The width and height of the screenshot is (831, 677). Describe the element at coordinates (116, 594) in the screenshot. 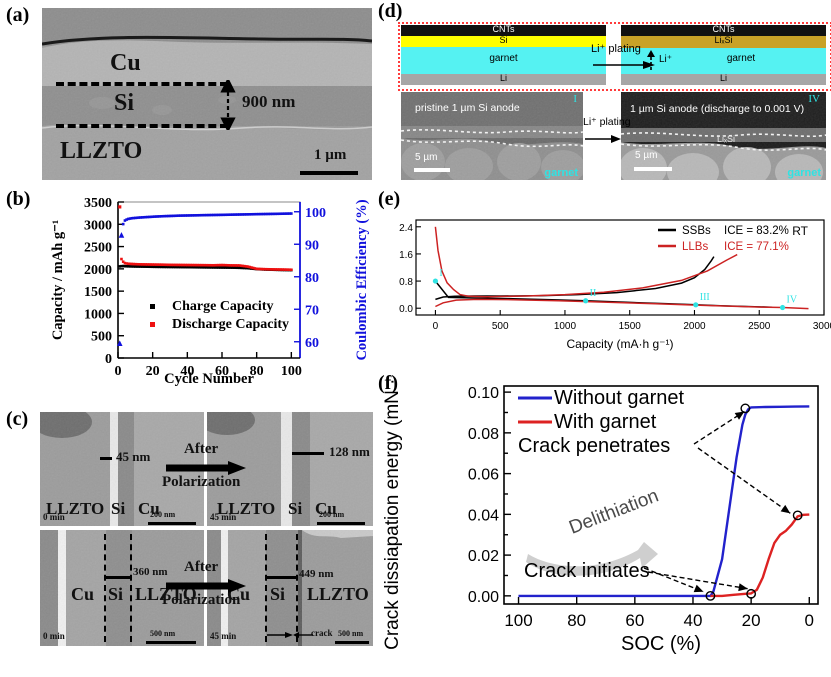

I see `layer-c-bl-si: Si` at that location.